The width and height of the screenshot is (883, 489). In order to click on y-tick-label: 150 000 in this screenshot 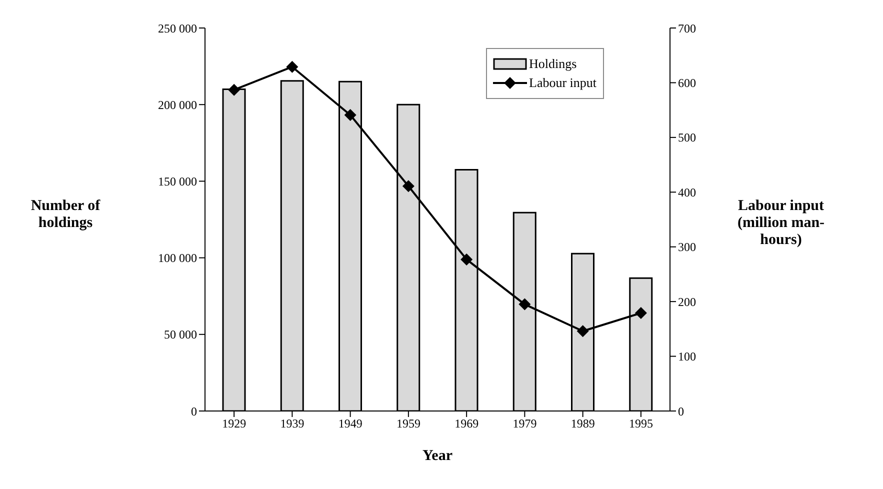, I will do `click(177, 181)`.